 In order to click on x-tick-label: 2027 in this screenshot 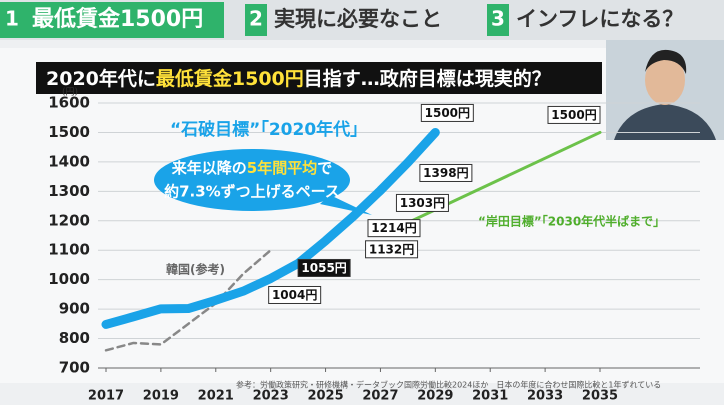, I will do `click(380, 396)`.